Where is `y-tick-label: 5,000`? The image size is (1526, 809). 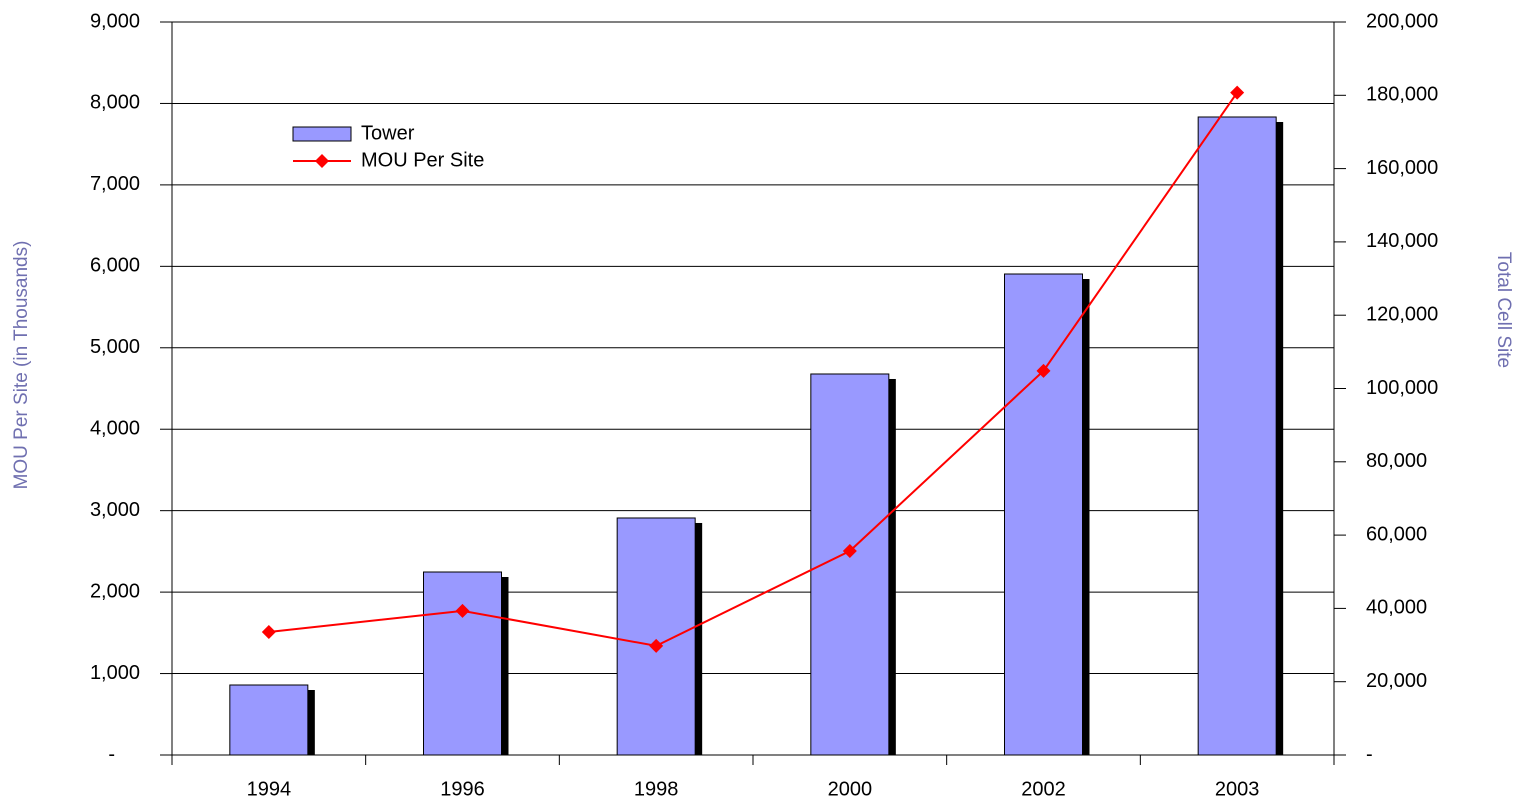
y-tick-label: 5,000 is located at coordinates (115, 347).